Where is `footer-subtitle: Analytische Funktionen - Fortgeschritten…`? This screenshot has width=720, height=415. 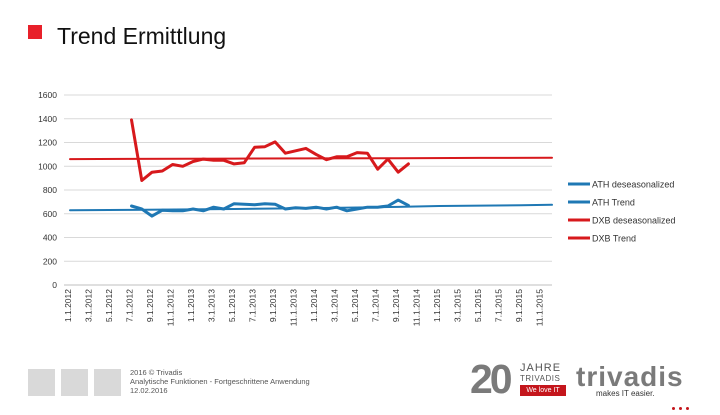 footer-subtitle: Analytische Funktionen - Fortgeschritten… is located at coordinates (220, 381).